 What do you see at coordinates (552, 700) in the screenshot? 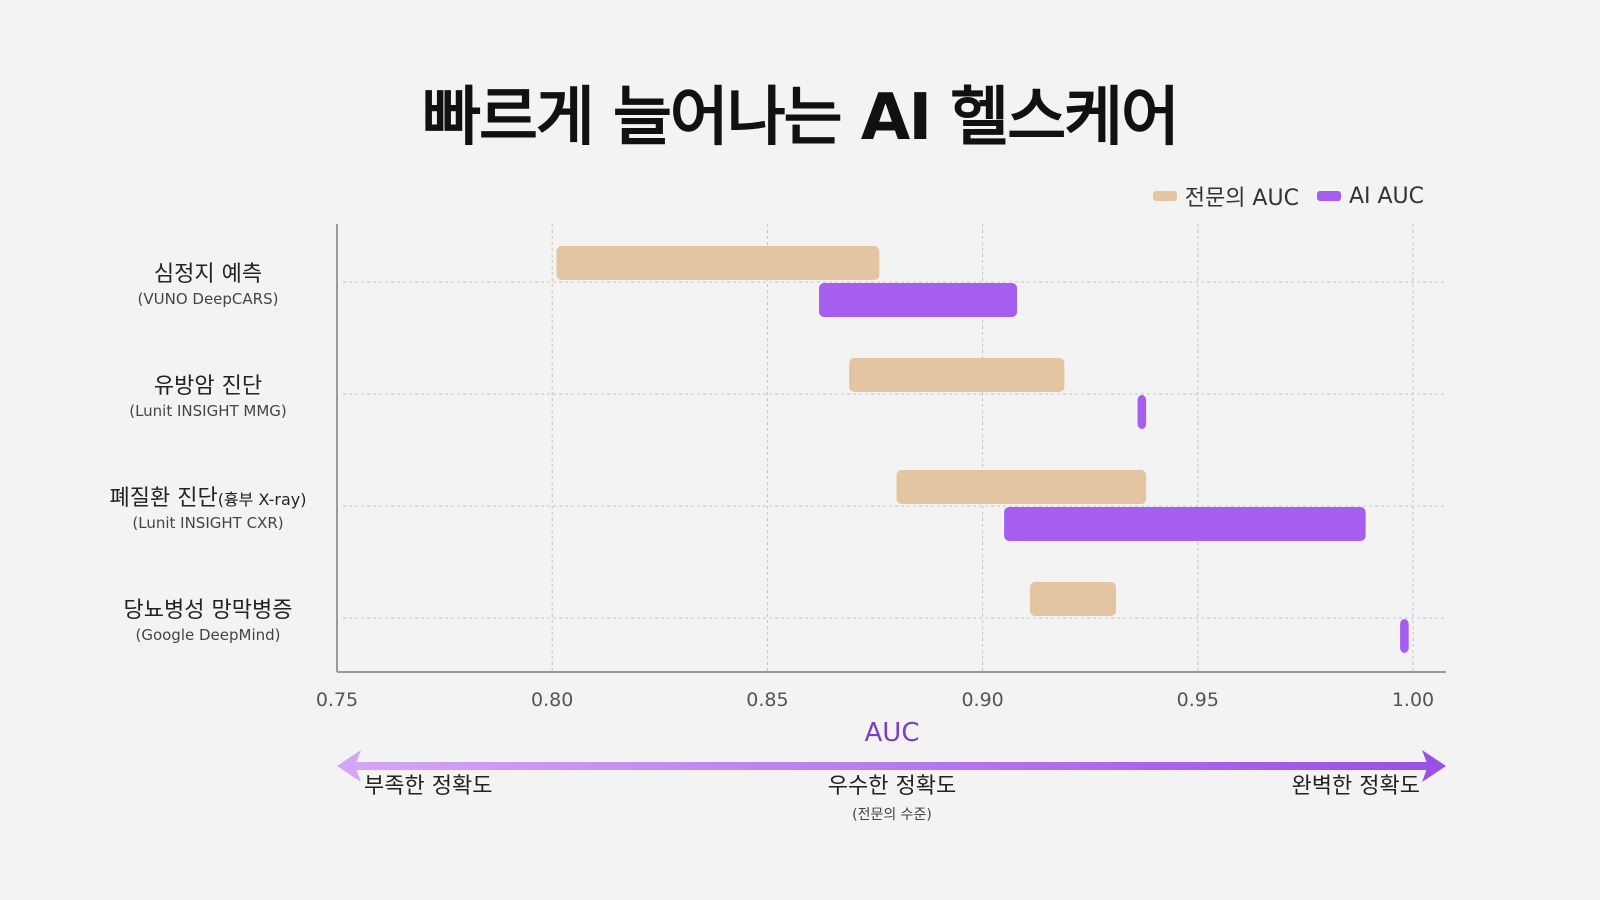
I see `x-tick-label: 0.80` at bounding box center [552, 700].